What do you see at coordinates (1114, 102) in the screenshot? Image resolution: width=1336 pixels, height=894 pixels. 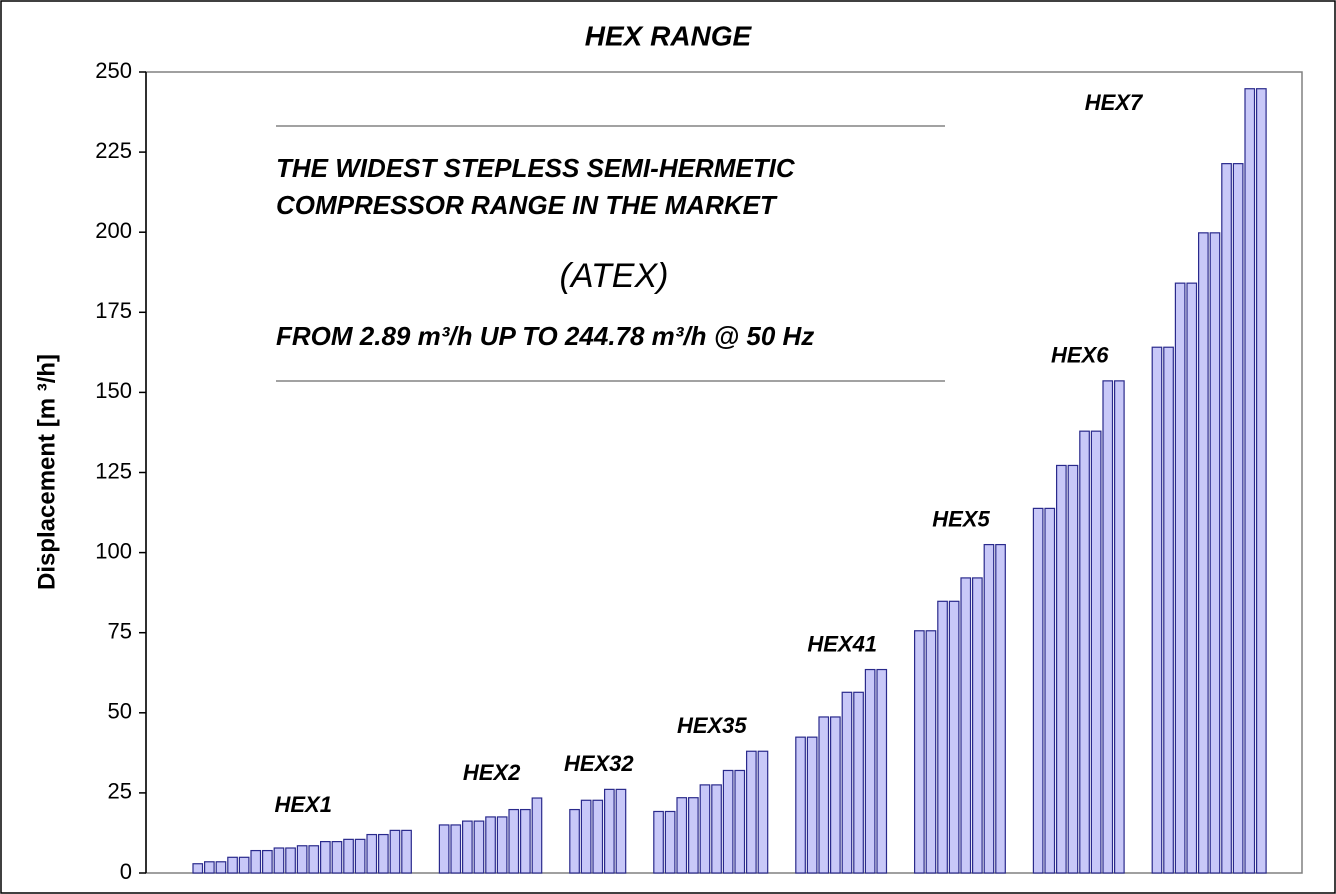 I see `group-label: HEX7` at bounding box center [1114, 102].